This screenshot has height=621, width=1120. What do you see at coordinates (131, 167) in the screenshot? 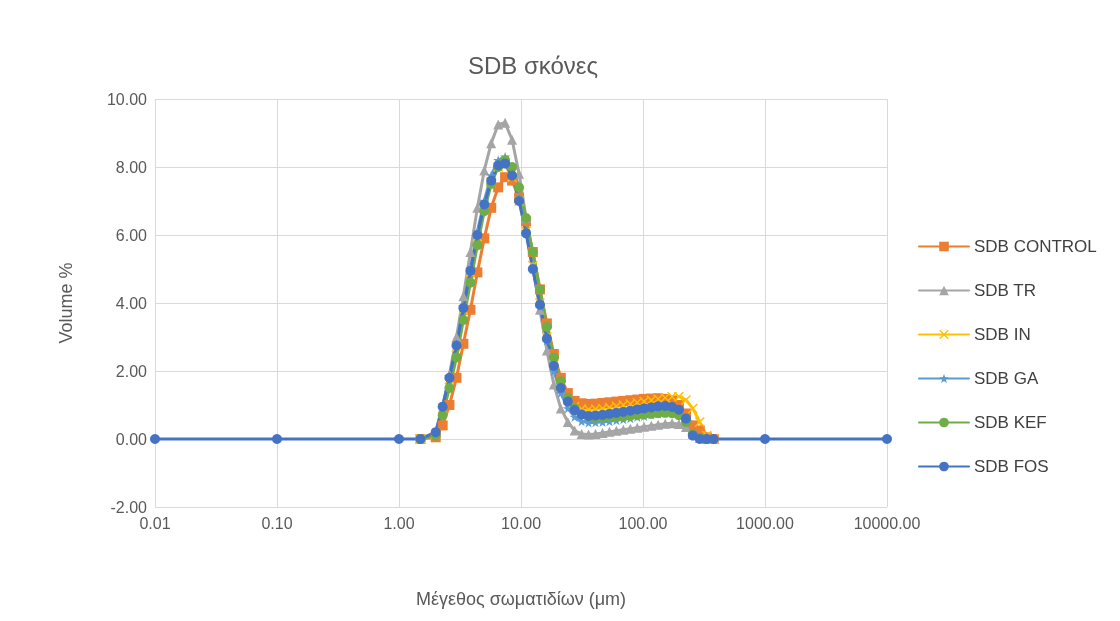
I see `y-tick-label: 8.00` at bounding box center [131, 167].